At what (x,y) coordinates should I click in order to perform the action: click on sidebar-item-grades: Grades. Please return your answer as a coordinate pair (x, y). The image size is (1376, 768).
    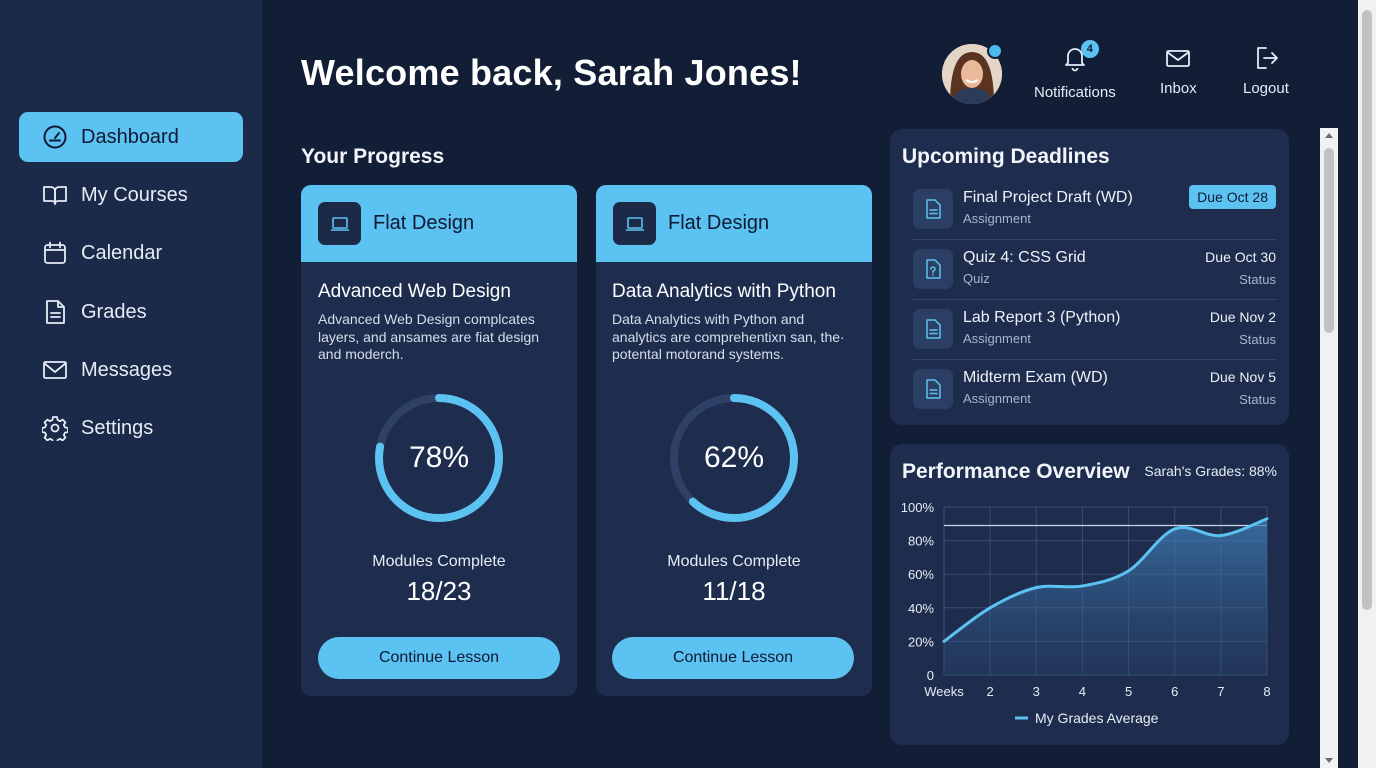
    Looking at the image, I should click on (131, 312).